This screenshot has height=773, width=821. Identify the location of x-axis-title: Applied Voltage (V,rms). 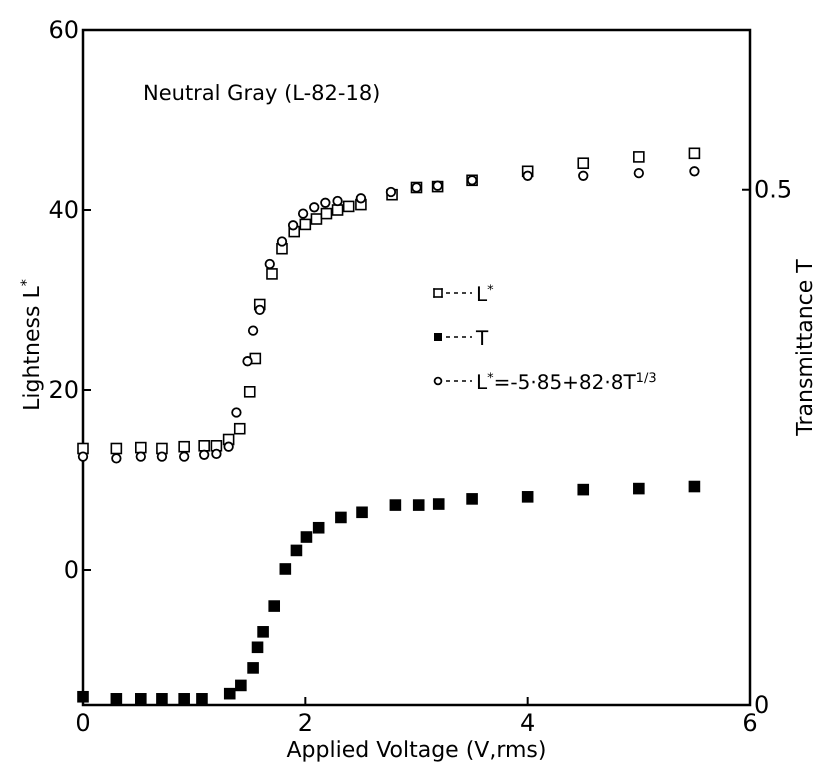
(416, 750).